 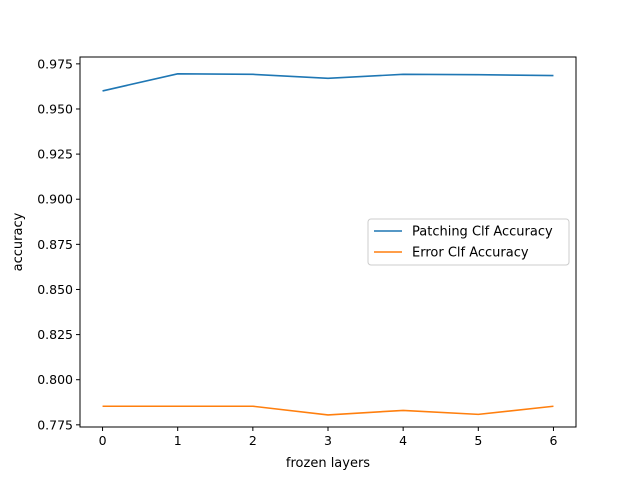 What do you see at coordinates (482, 232) in the screenshot?
I see `legend-entry: Patching Clf Accuracy` at bounding box center [482, 232].